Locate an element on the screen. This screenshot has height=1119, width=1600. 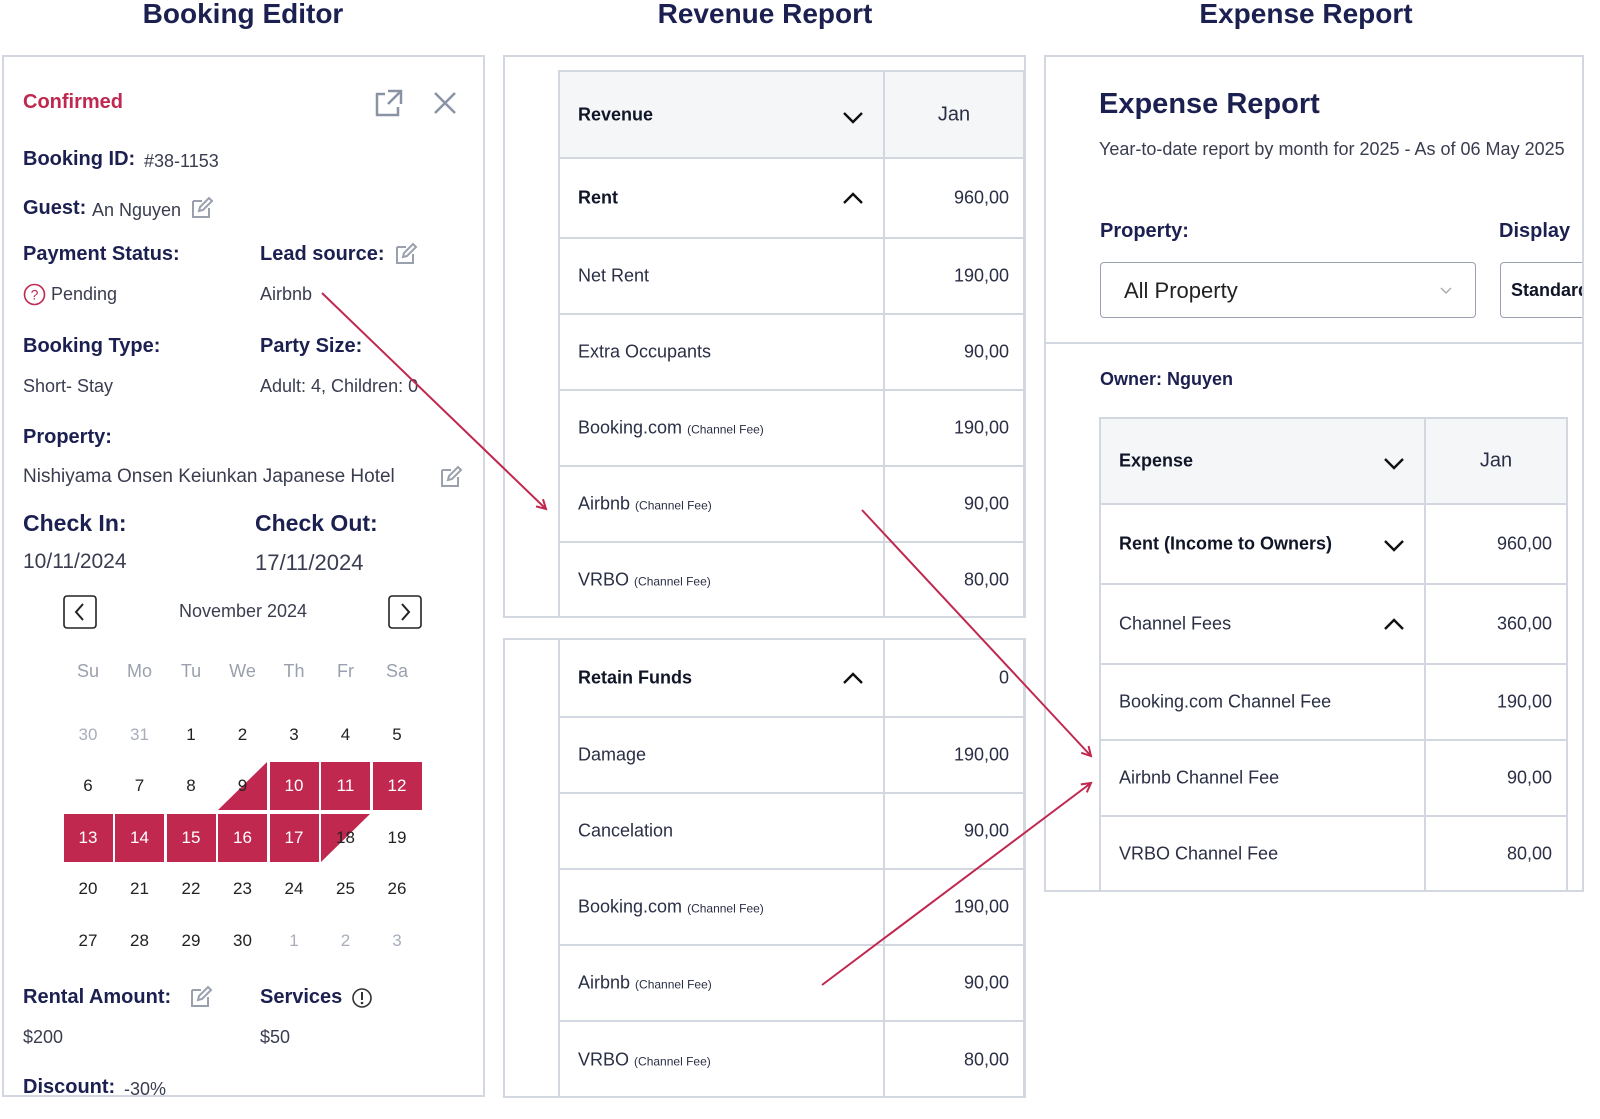
calendar-day: 13 is located at coordinates (88, 837).